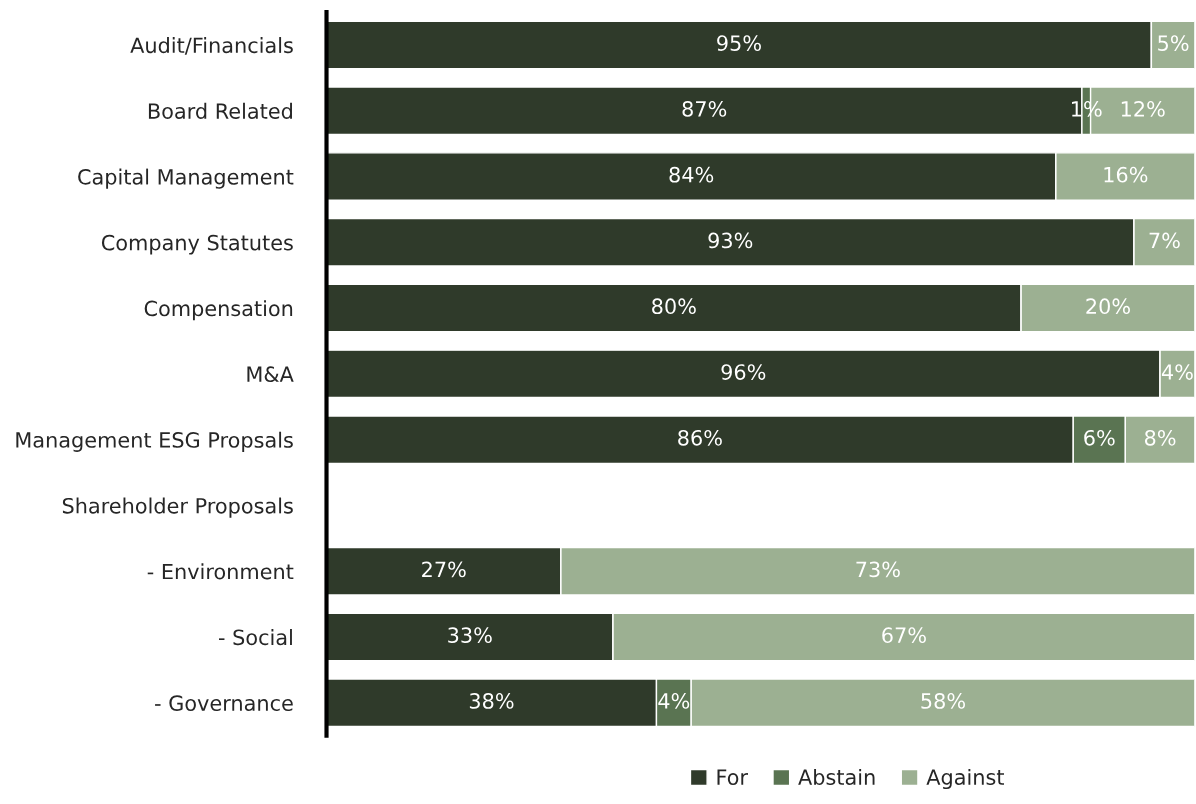 The height and width of the screenshot is (804, 1196). Describe the element at coordinates (1160, 437) in the screenshot. I see `data-label: 8%` at that location.